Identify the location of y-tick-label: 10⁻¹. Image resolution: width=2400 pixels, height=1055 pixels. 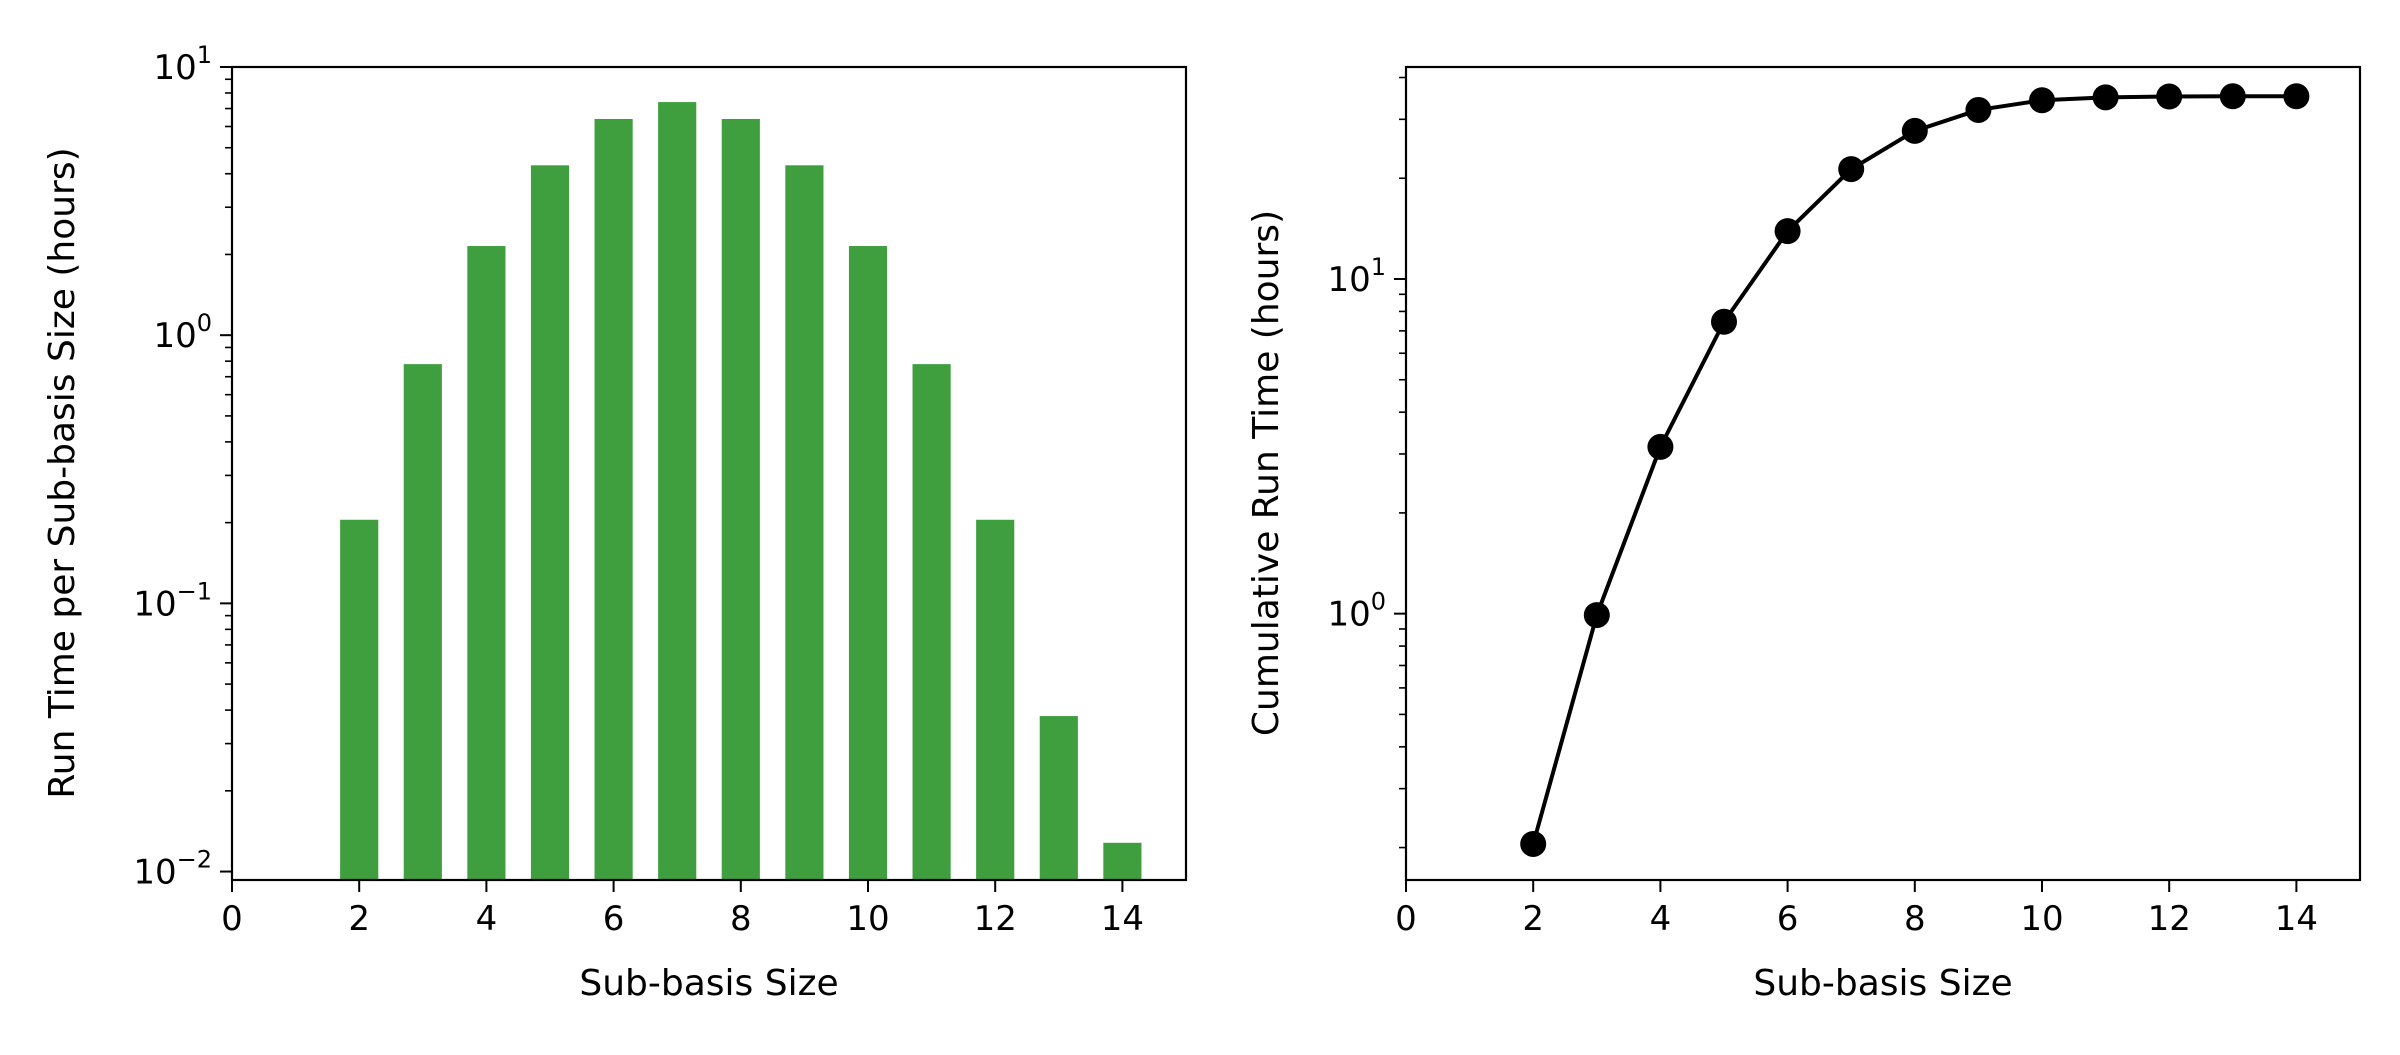
(172, 600).